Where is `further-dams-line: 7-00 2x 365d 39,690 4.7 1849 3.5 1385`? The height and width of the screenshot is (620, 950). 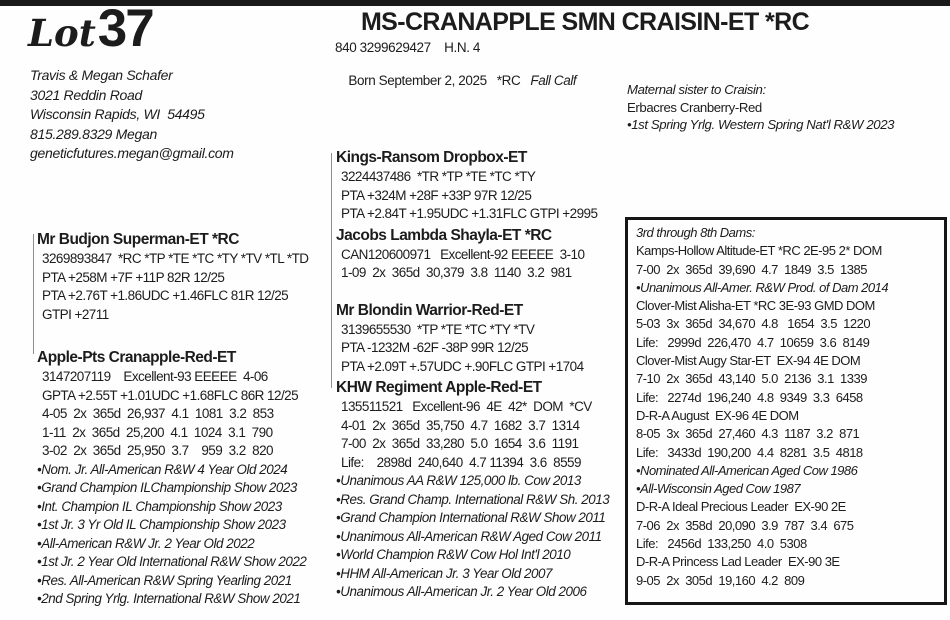
further-dams-line: 7-00 2x 365d 39,690 4.7 1849 3.5 1385 is located at coordinates (751, 269).